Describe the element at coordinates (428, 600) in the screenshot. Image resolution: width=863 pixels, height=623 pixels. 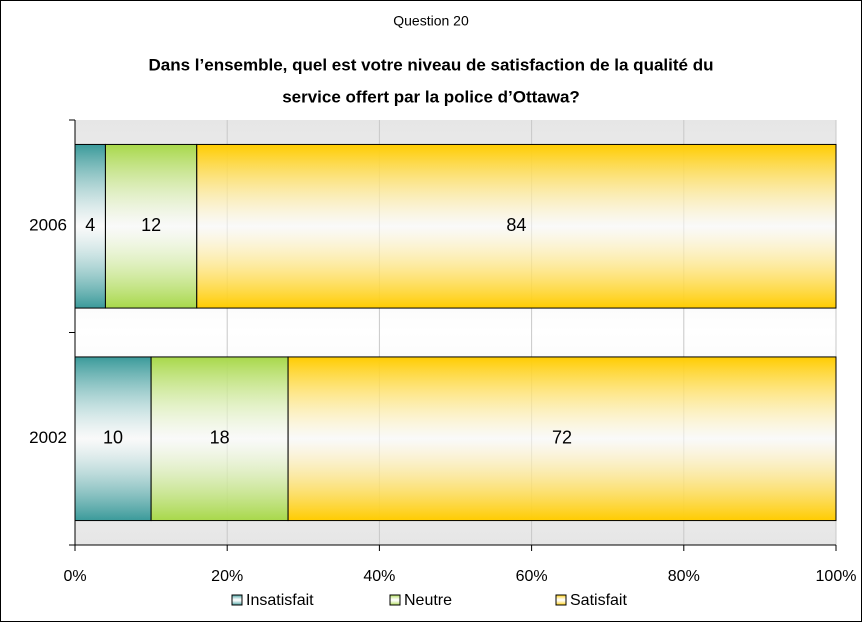
I see `legend-label: Neutre` at that location.